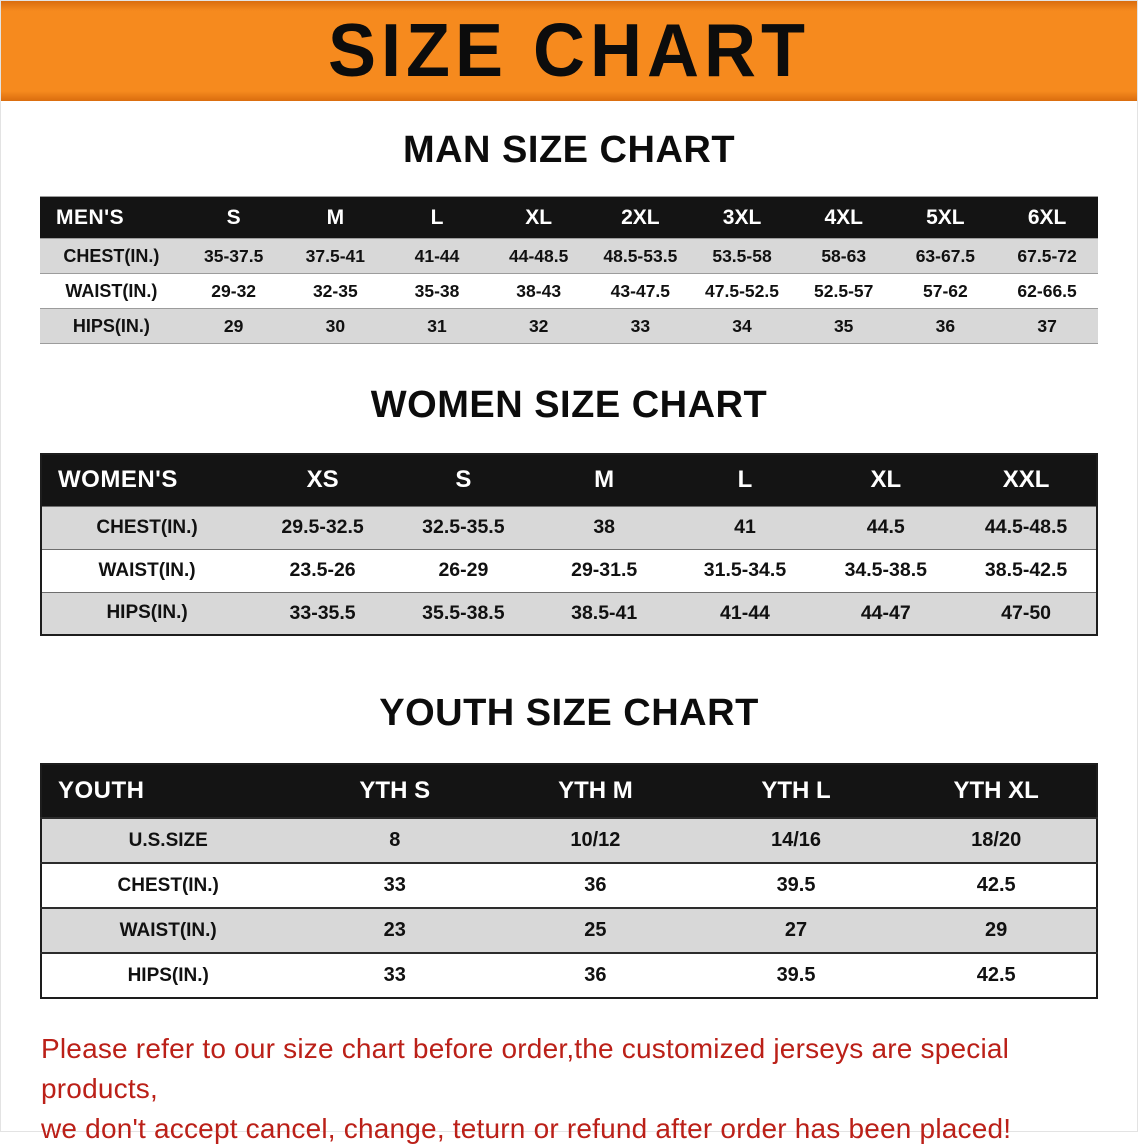  What do you see at coordinates (996, 791) in the screenshot?
I see `size-column-header: YTH XL` at bounding box center [996, 791].